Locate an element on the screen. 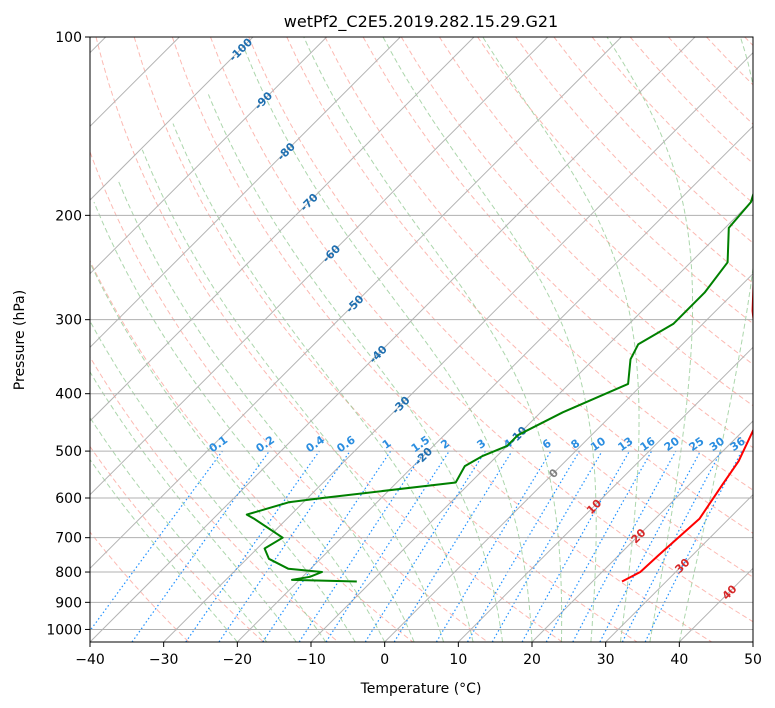  isotherm-label: -90 is located at coordinates (263, 100).